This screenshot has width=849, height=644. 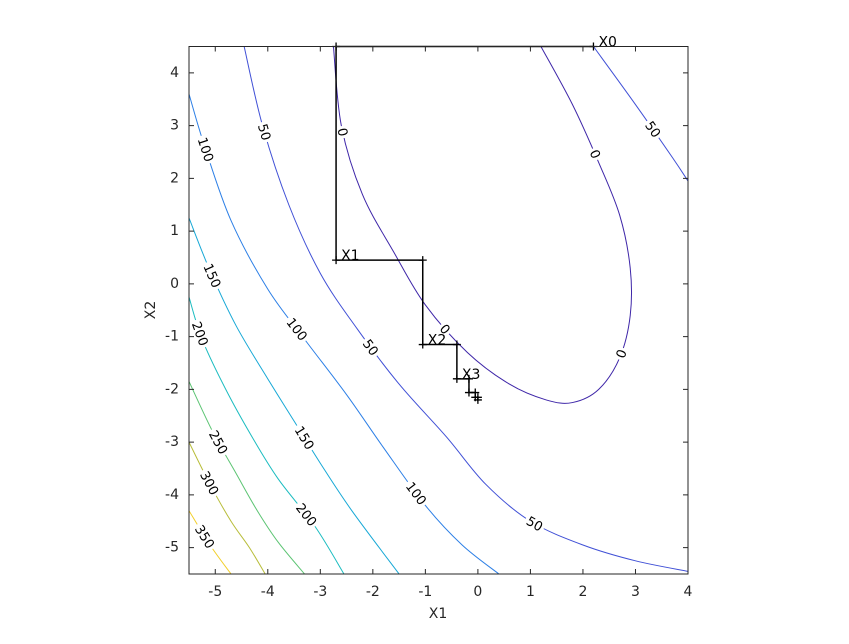 What do you see at coordinates (174, 178) in the screenshot?
I see `y-tick-label: 2` at bounding box center [174, 178].